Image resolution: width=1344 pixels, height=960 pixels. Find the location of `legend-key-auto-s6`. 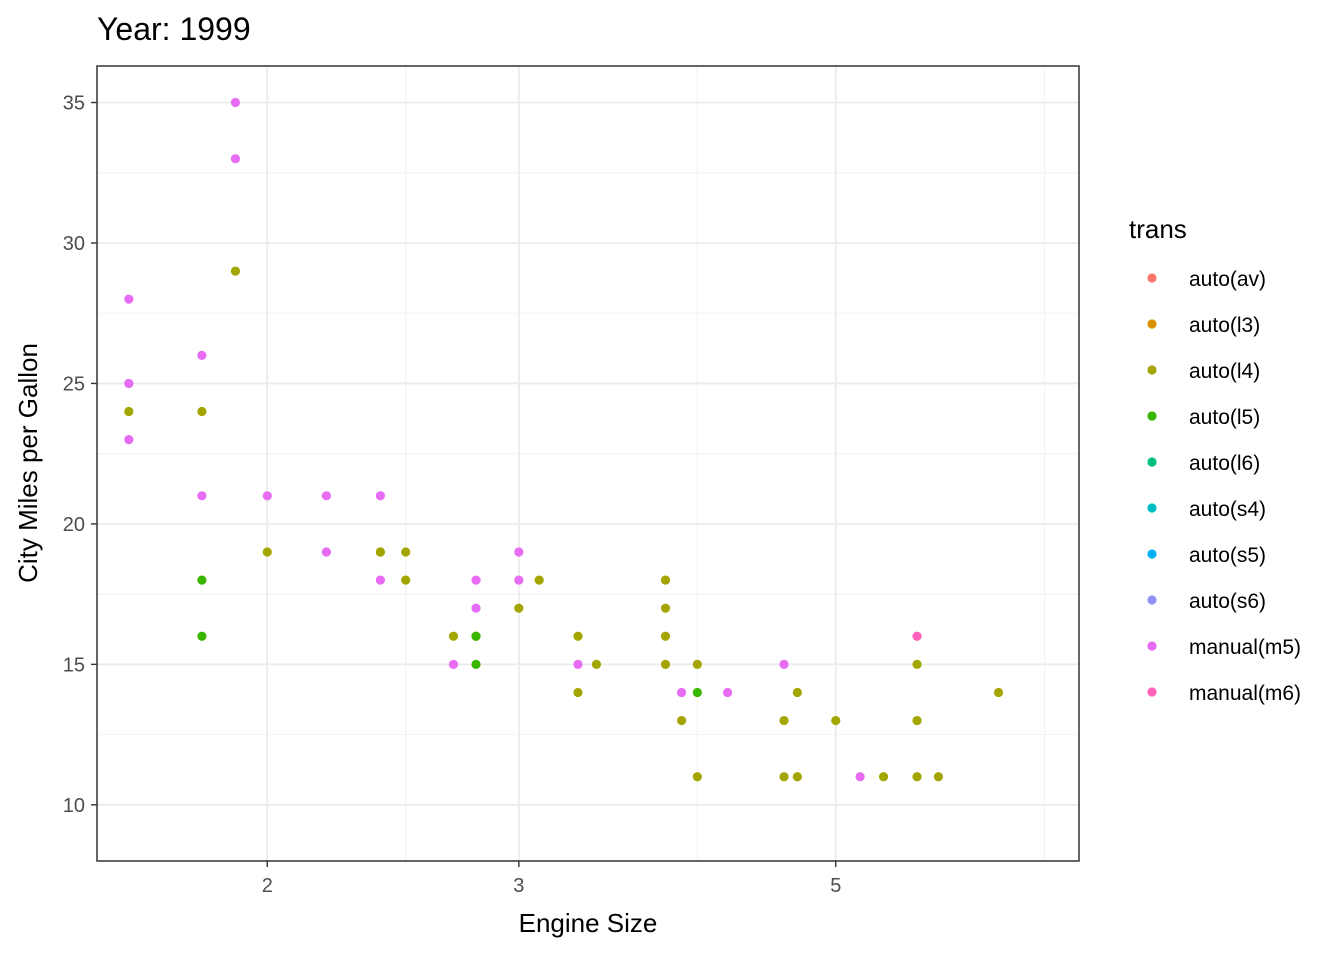

legend-key-auto-s6 is located at coordinates (1152, 600).